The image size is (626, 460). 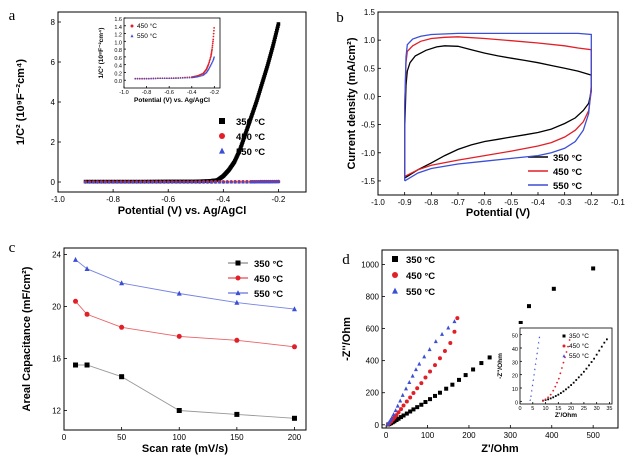 What do you see at coordinates (172, 100) in the screenshot?
I see `inset-x-axis-label: Potential (V) vs. Ag/AgCl` at bounding box center [172, 100].